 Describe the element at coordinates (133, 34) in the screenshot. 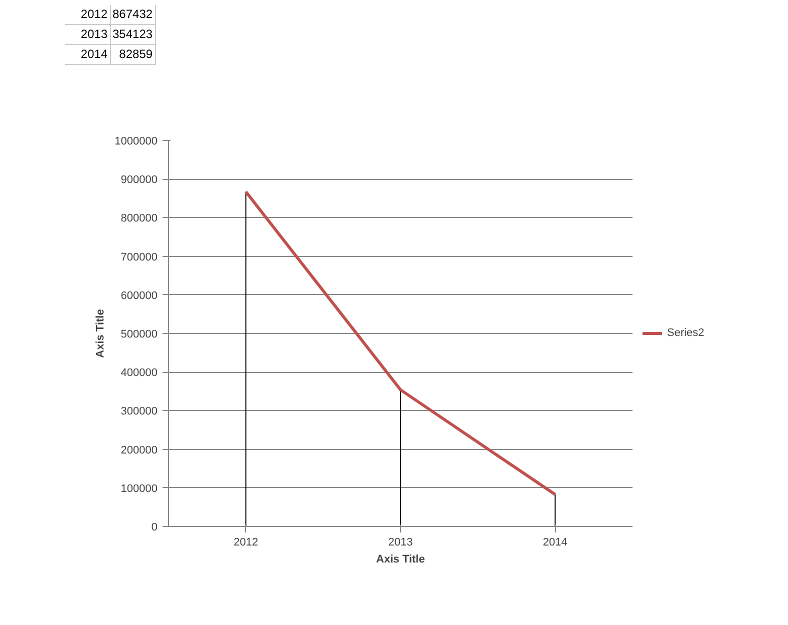

I see `text: 354123` at that location.